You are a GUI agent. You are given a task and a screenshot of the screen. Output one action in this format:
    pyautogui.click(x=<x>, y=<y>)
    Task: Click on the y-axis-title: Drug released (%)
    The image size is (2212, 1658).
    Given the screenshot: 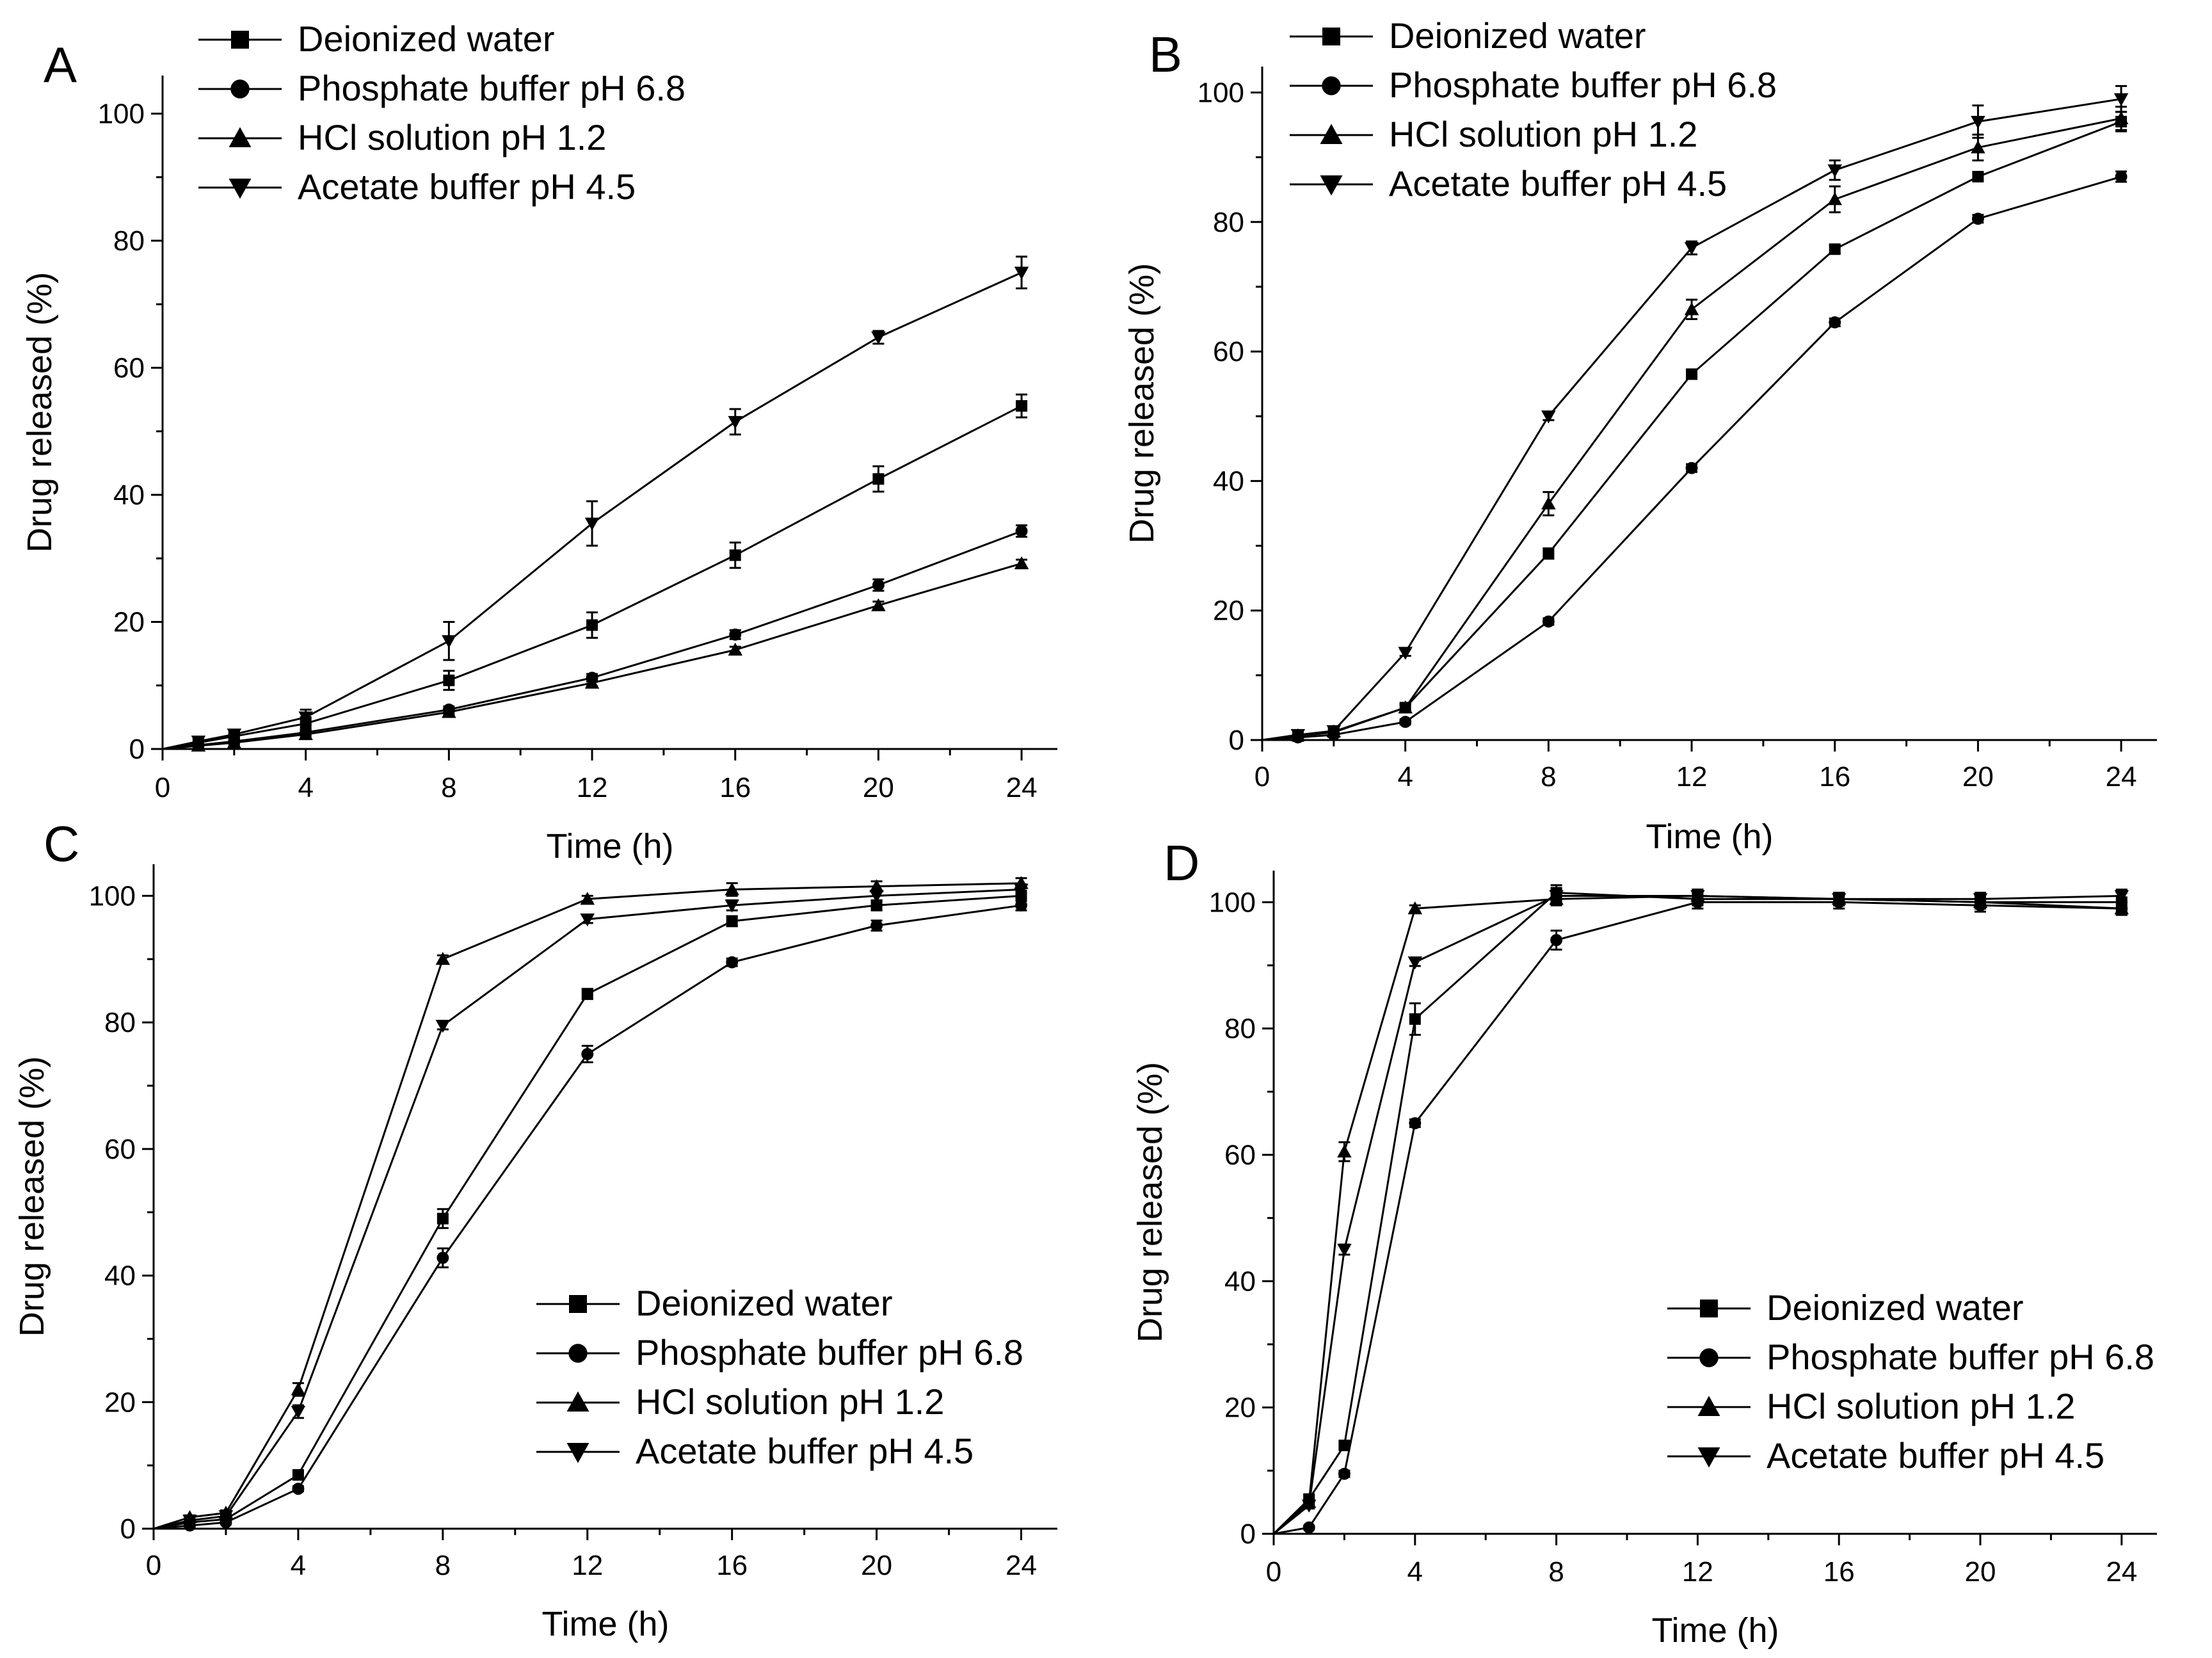 What is the action you would take?
    pyautogui.click(x=1150, y=1202)
    